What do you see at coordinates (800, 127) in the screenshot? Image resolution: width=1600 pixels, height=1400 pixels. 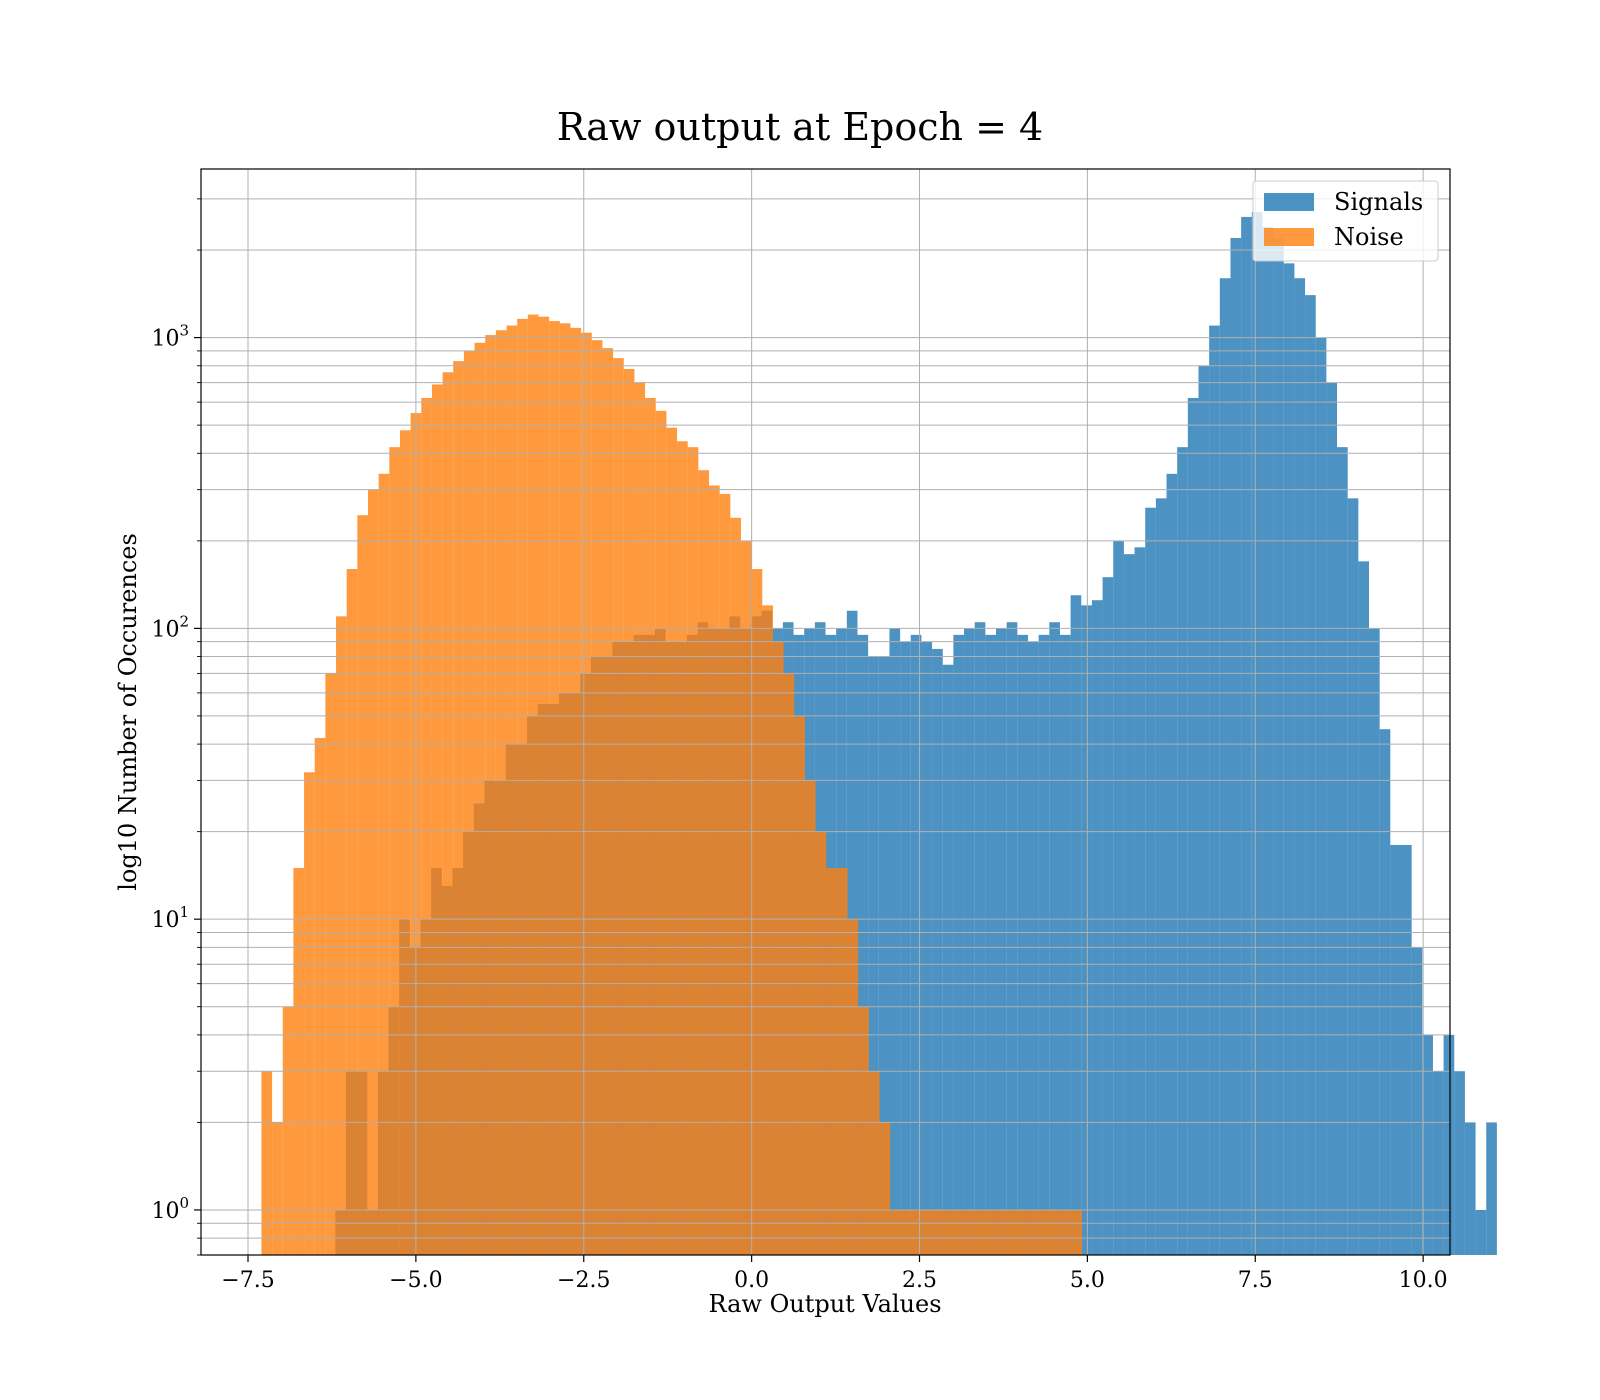 I see `chart-title: Raw output at Epoch = 4` at bounding box center [800, 127].